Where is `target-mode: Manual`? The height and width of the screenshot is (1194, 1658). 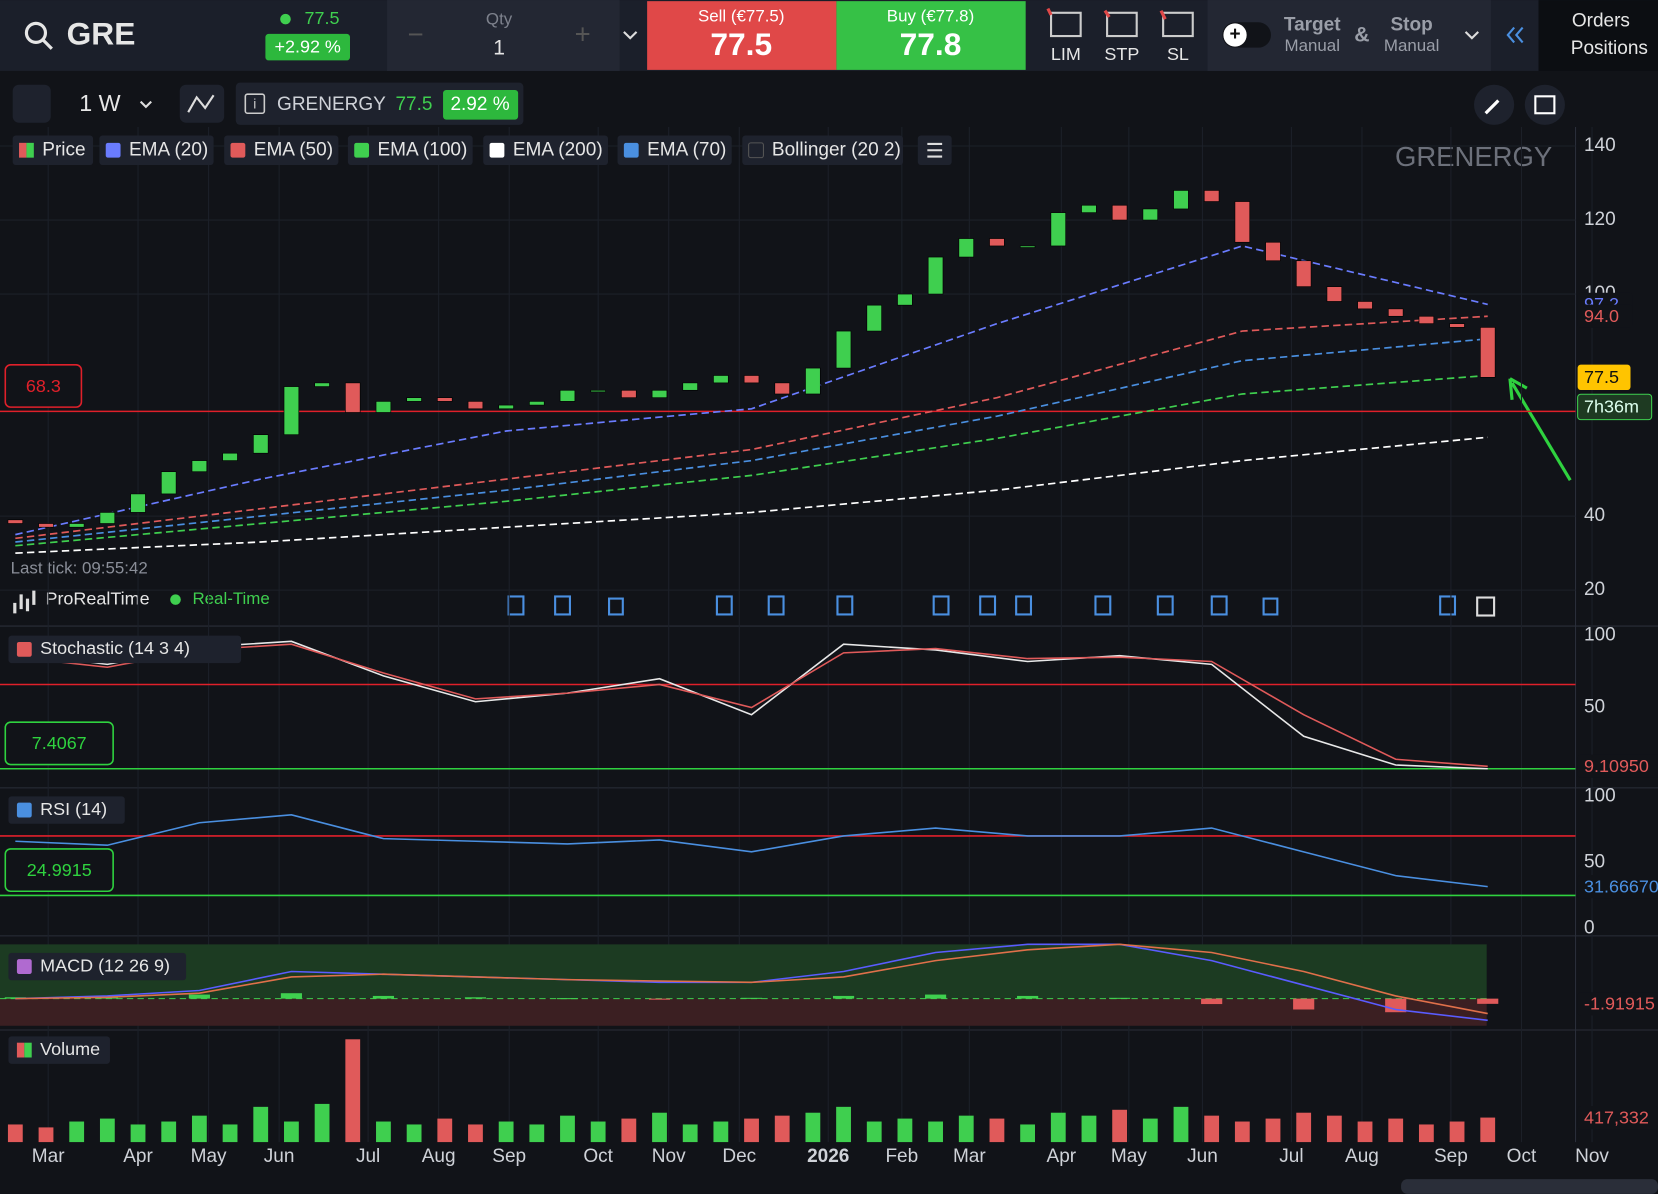 target-mode: Manual is located at coordinates (1312, 45).